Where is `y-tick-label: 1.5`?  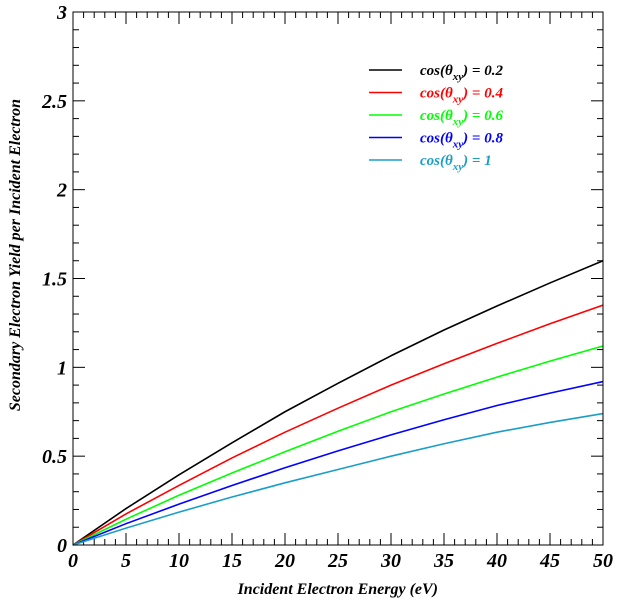
y-tick-label: 1.5 is located at coordinates (54, 280).